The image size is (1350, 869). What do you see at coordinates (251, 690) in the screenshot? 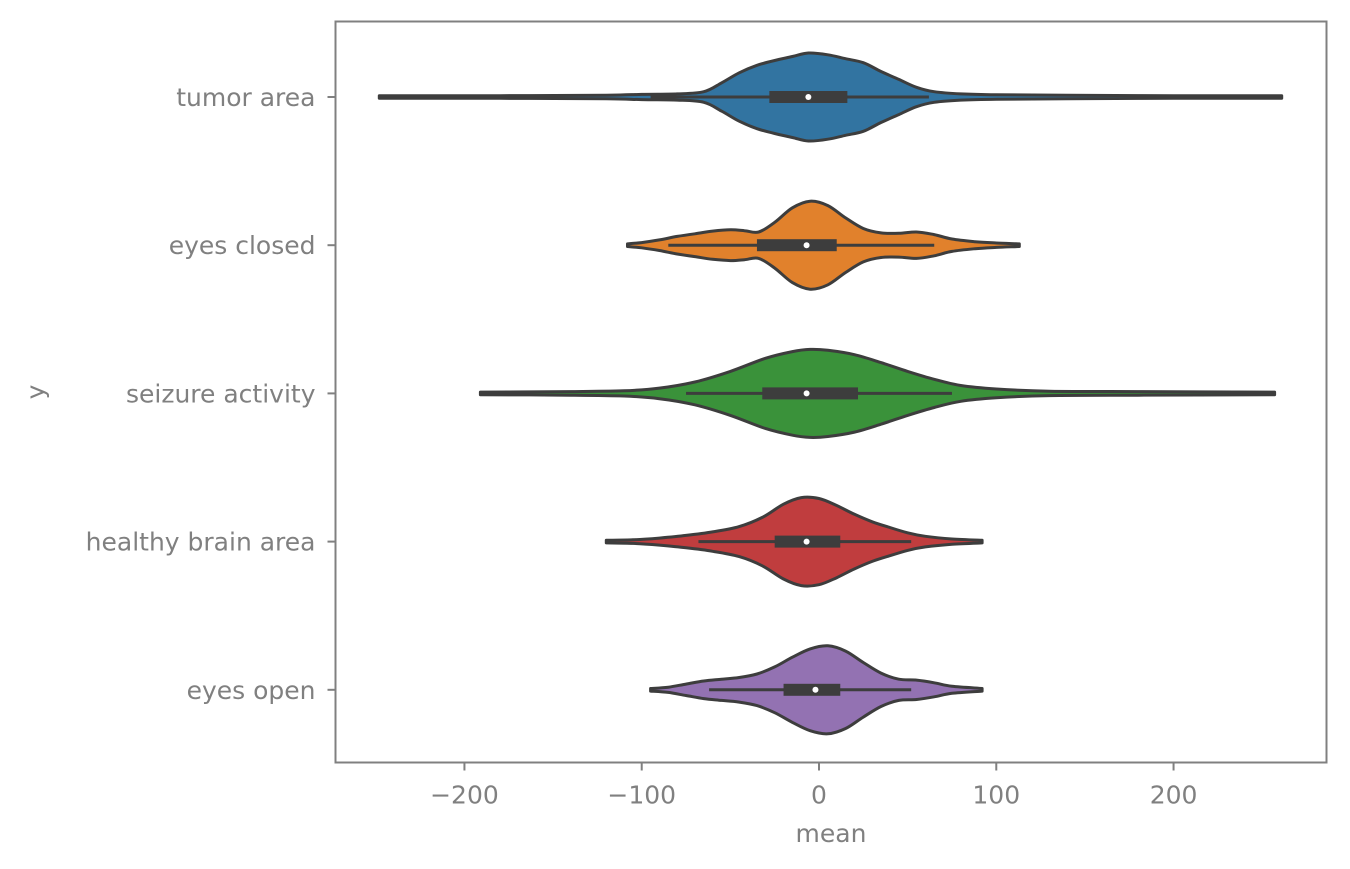
I see `y-tick-label: eyes open` at bounding box center [251, 690].